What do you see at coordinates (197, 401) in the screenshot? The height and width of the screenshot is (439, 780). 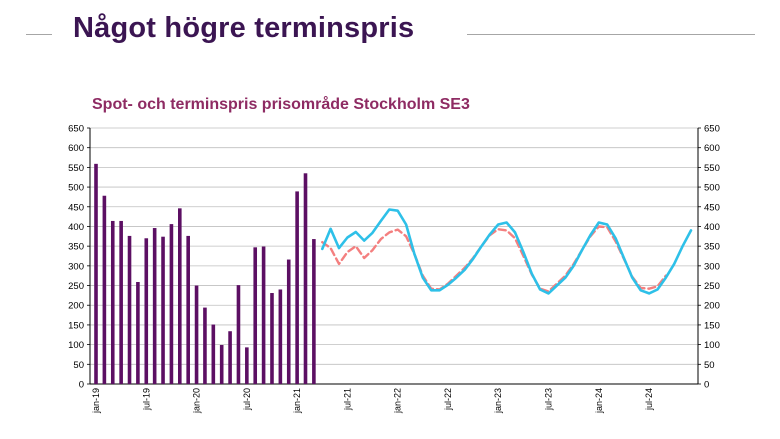 I see `x-tick-label: jan-20` at bounding box center [197, 401].